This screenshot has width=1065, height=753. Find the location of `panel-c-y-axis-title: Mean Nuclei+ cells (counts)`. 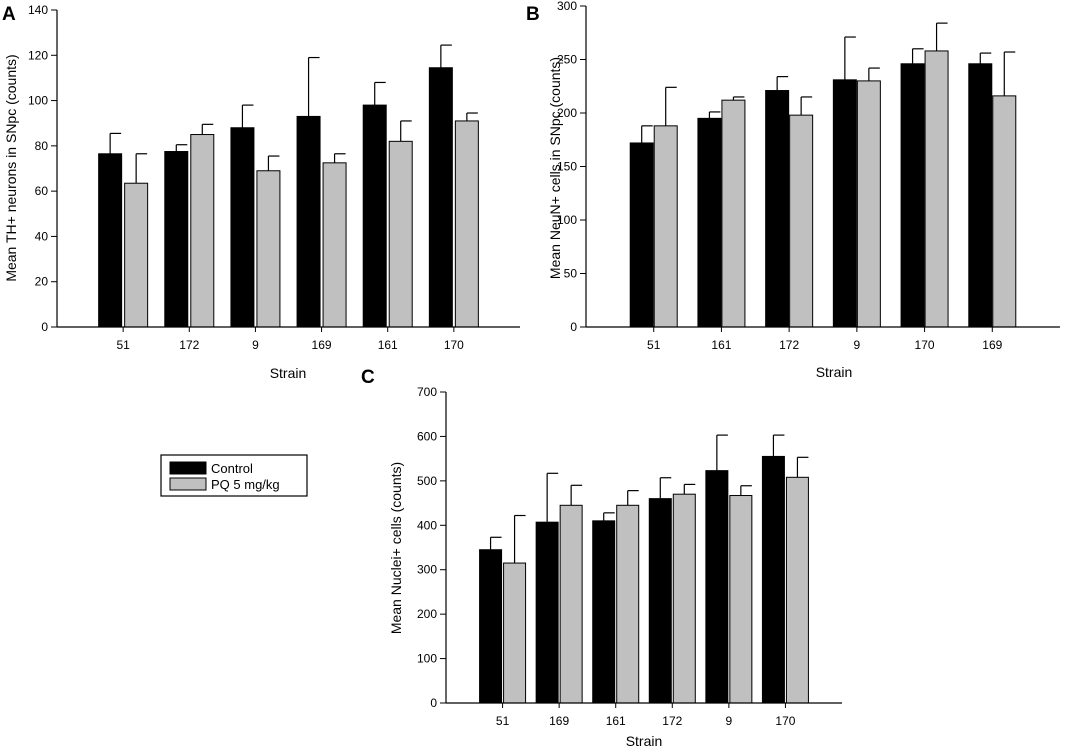

panel-c-y-axis-title: Mean Nuclei+ cells (counts) is located at coordinates (396, 548).